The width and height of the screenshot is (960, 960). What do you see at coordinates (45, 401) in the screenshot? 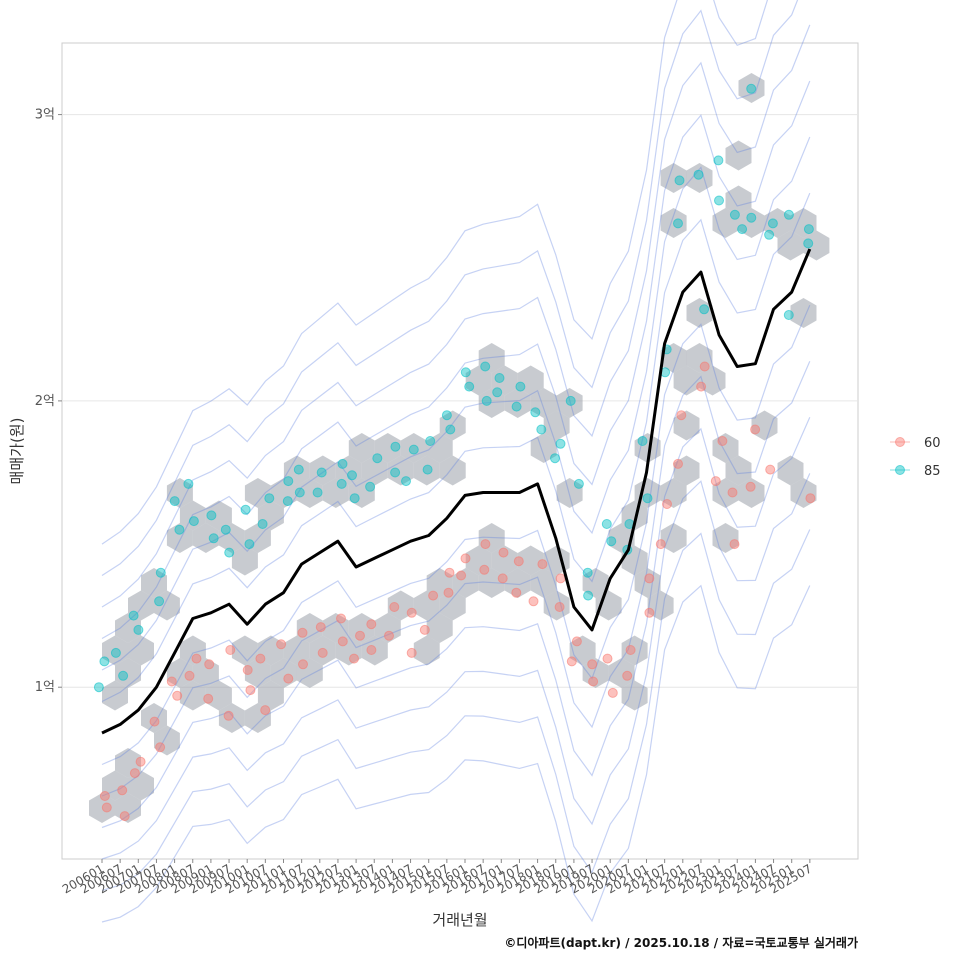
I see `y-tick-label: 2억` at bounding box center [45, 401].